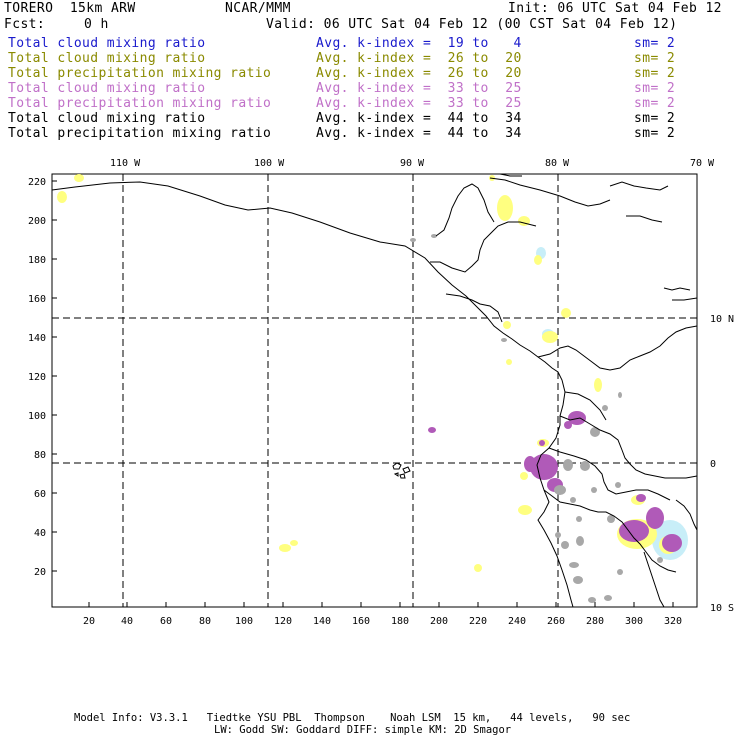 The width and height of the screenshot is (740, 740). Describe the element at coordinates (419, 43) in the screenshot. I see `legend-kindex: Avg. k-index = 19 to 4` at that location.